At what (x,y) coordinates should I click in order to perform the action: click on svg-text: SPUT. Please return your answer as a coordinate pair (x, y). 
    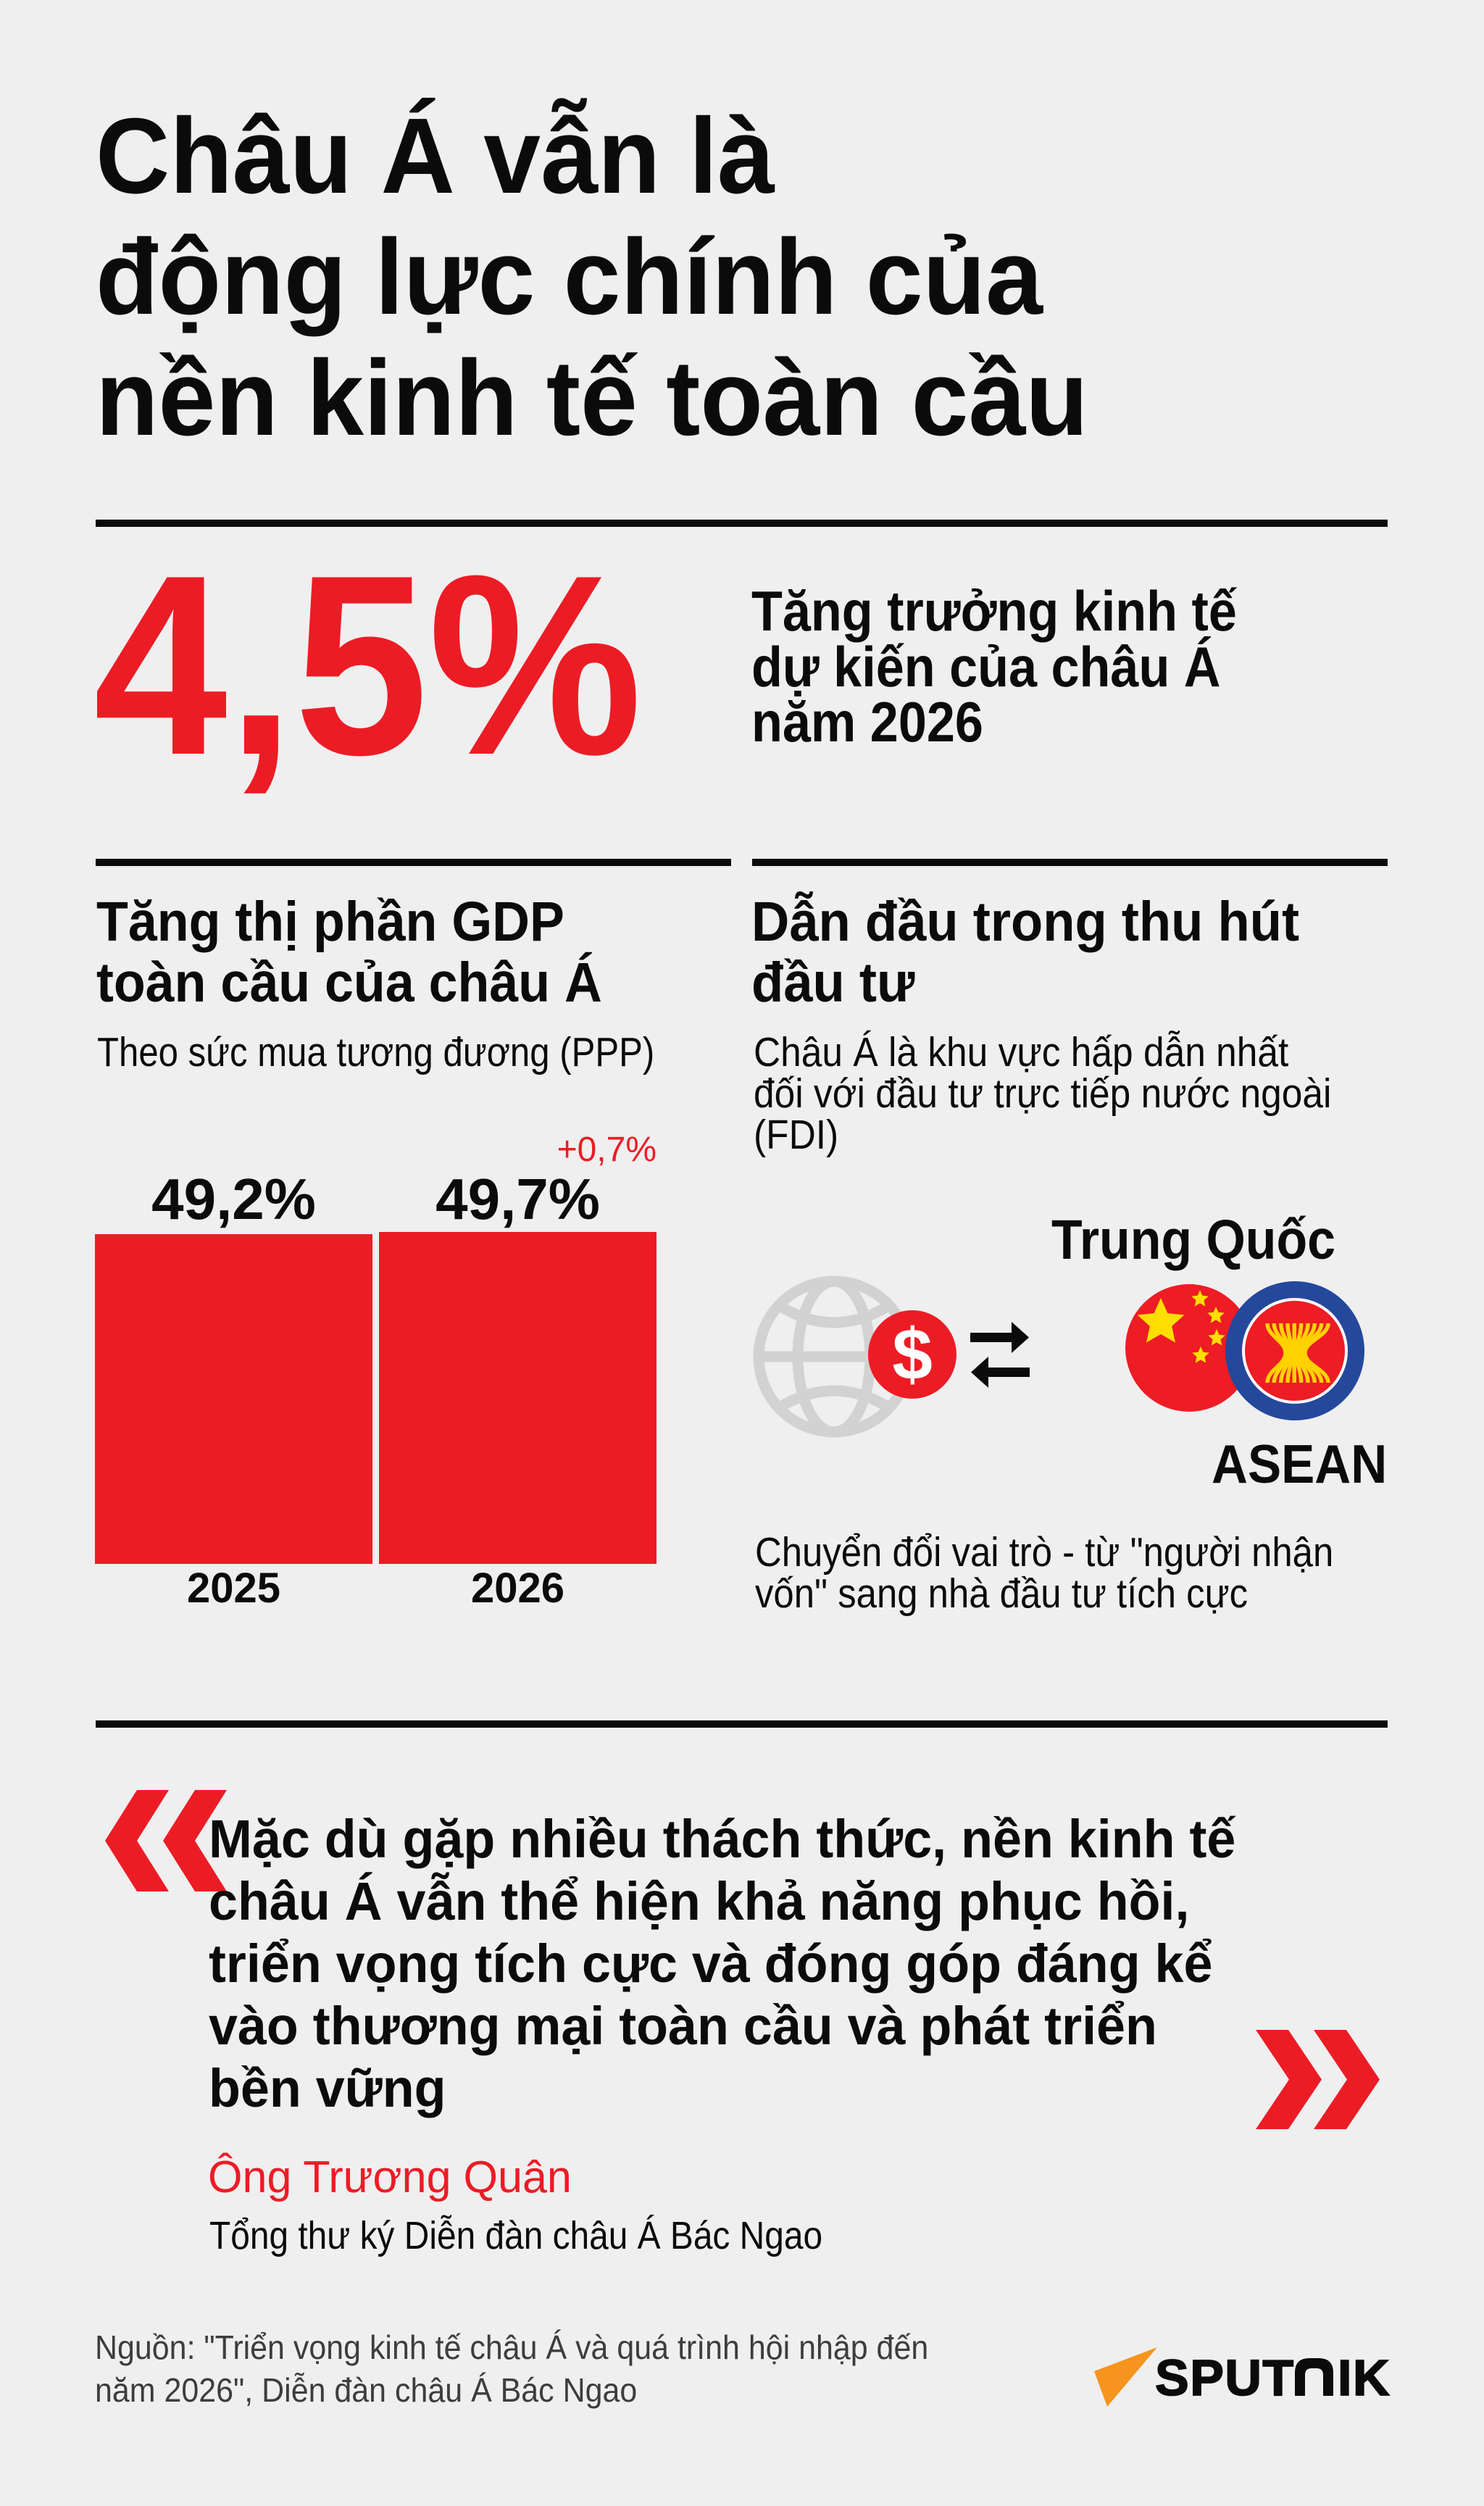
    Looking at the image, I should click on (1225, 2377).